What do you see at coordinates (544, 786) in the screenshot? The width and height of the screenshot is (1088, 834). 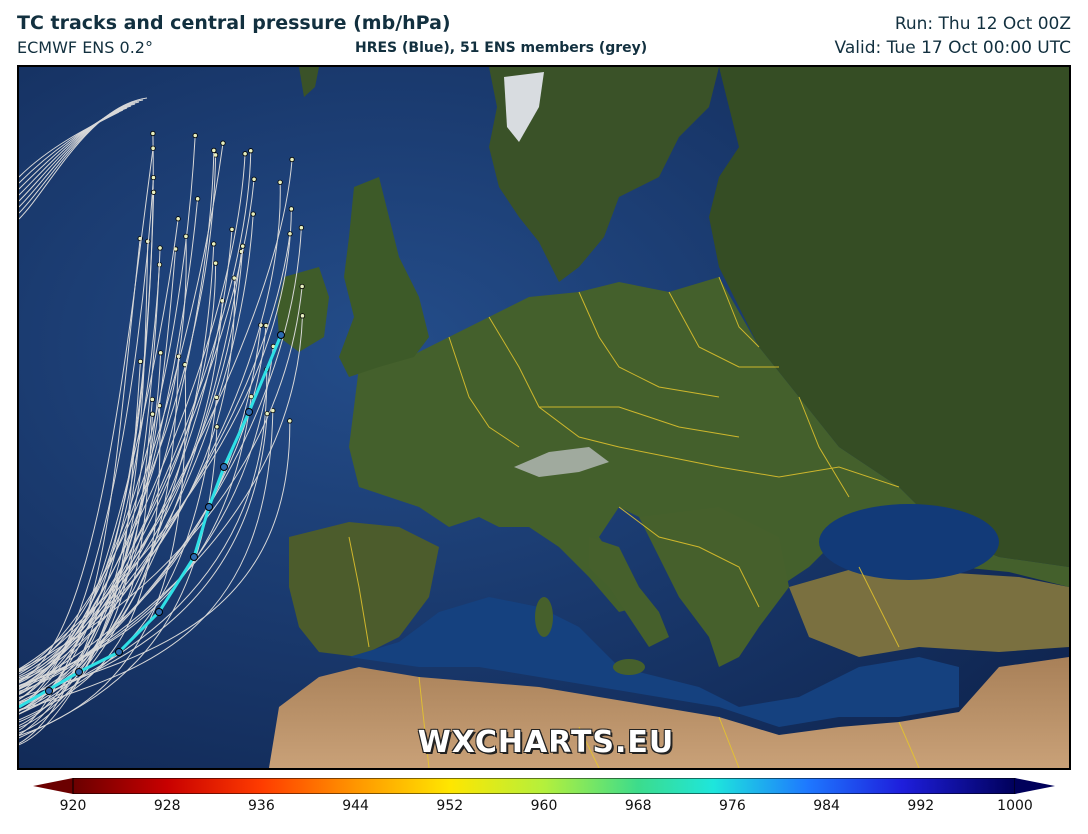 I see `colorbar` at bounding box center [544, 786].